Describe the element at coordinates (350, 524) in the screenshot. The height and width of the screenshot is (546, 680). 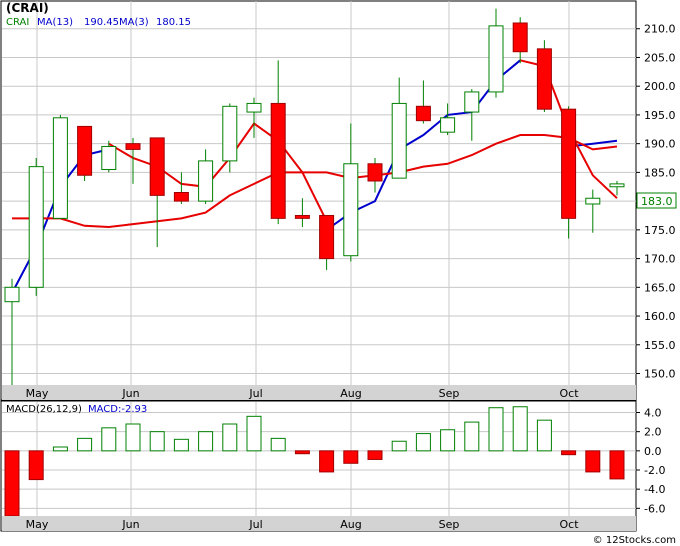
I see `macd-x-label-aug: Aug` at that location.